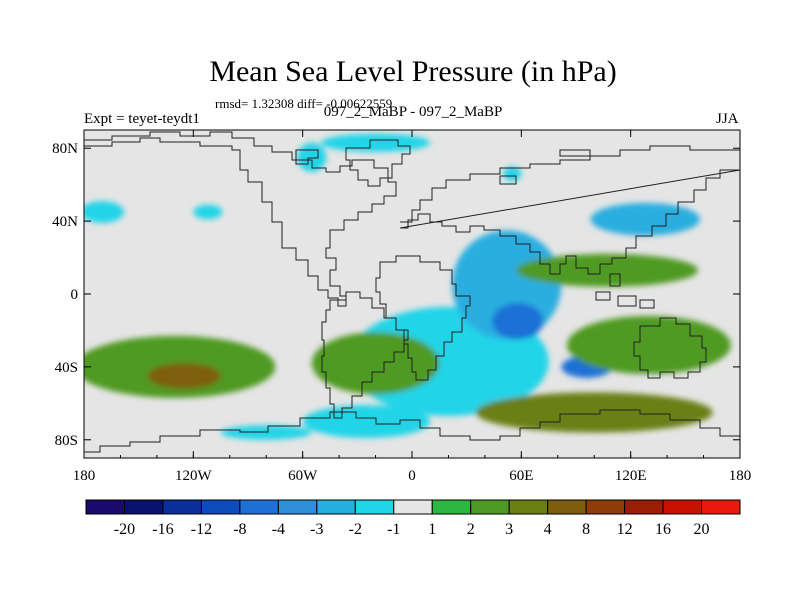 This screenshot has width=800, height=600. I want to click on colorbar-label: 16, so click(663, 529).